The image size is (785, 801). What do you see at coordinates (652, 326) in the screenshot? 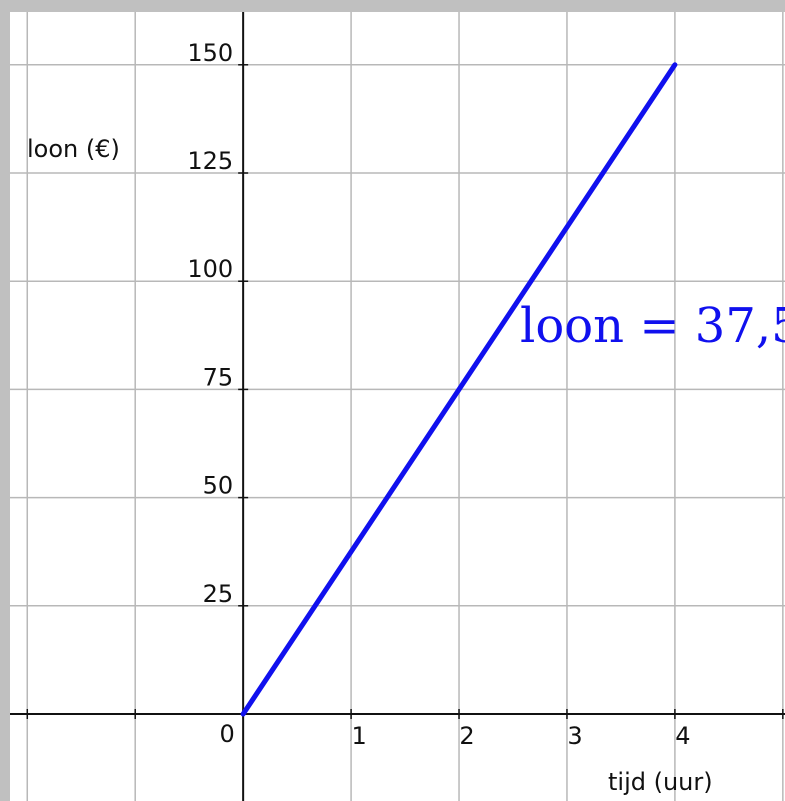
I see `annotation: loon = 37,5 · tijd` at bounding box center [652, 326].